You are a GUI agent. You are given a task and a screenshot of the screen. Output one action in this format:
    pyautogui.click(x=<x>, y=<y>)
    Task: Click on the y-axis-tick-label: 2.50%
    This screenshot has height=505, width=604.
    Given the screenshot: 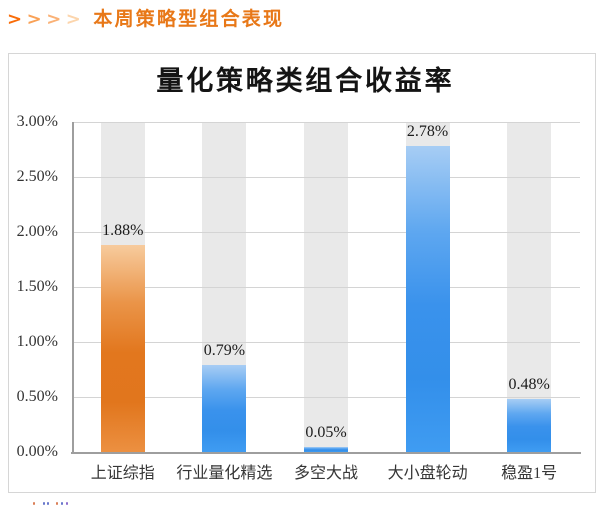 What is the action you would take?
    pyautogui.click(x=37, y=176)
    